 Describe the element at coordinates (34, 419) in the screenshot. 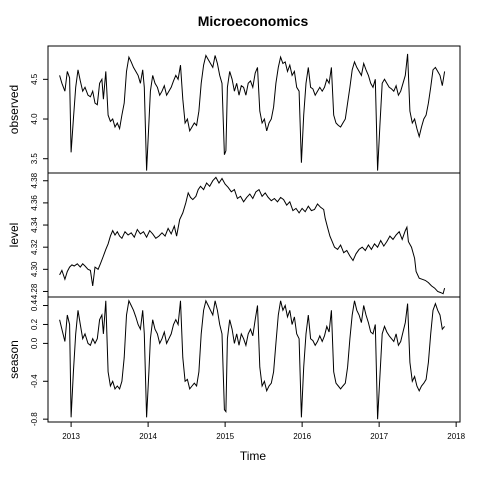

I see `y-tick-label: -0.8` at that location.